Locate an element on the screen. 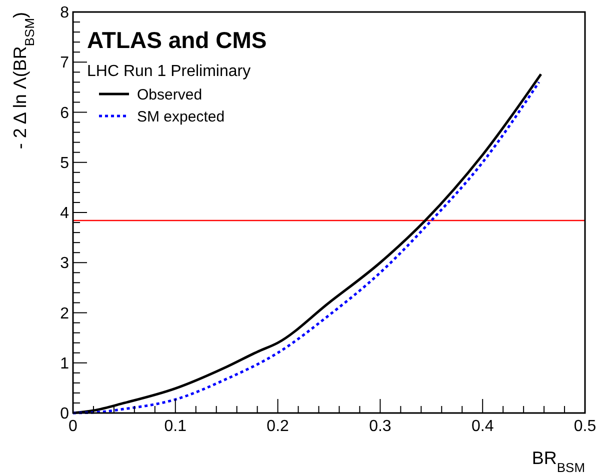 Image resolution: width=602 pixels, height=476 pixels. x-tick-label: 0.3 is located at coordinates (380, 426).